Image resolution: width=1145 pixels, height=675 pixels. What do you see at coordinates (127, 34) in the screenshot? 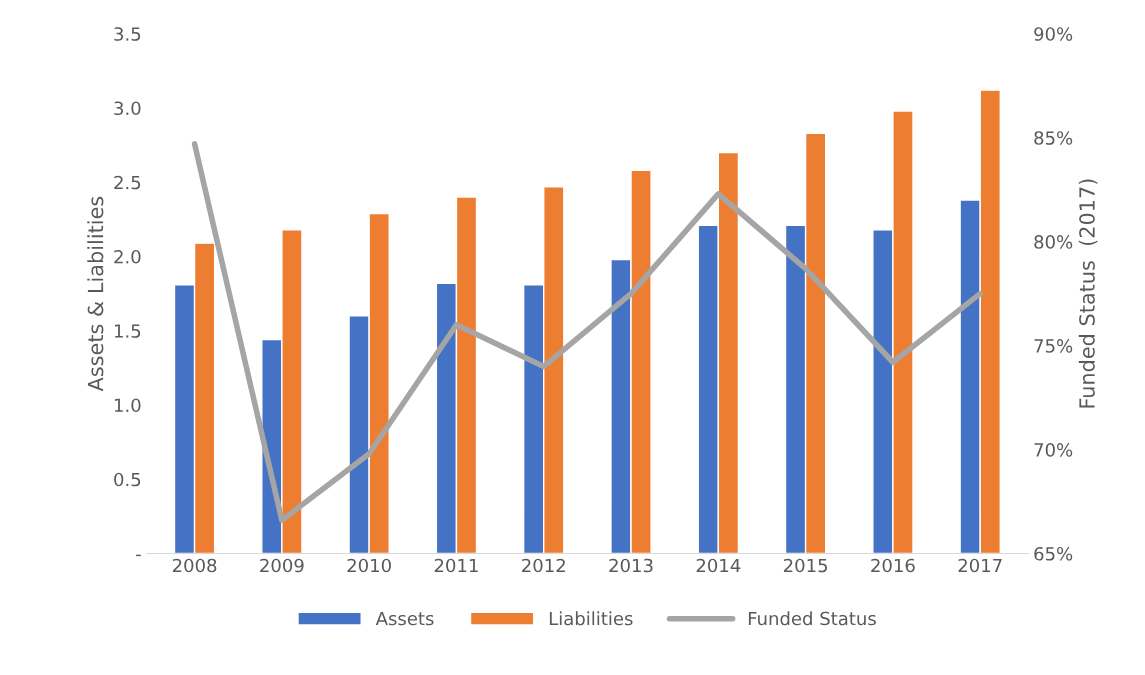
I see `y-tick-label: 3.5` at bounding box center [127, 34].